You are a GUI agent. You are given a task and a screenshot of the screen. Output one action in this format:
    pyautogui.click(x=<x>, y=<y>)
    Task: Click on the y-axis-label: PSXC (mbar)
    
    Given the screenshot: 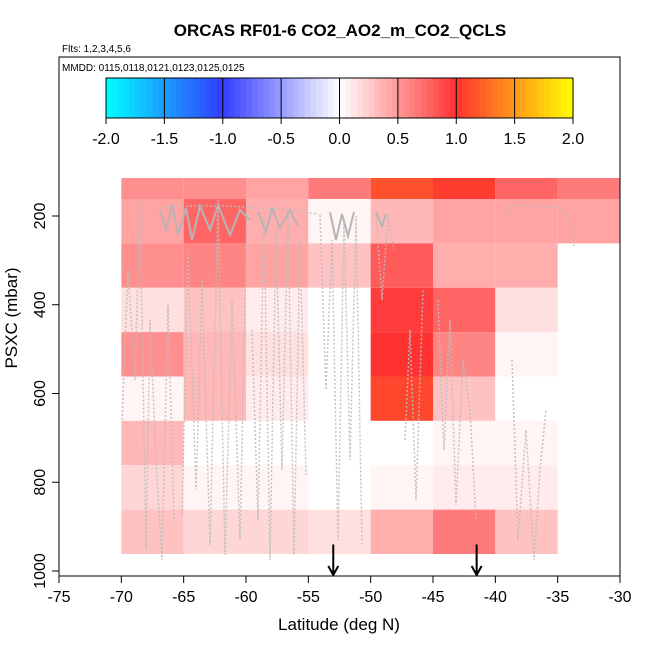 What is the action you would take?
    pyautogui.click(x=11, y=317)
    